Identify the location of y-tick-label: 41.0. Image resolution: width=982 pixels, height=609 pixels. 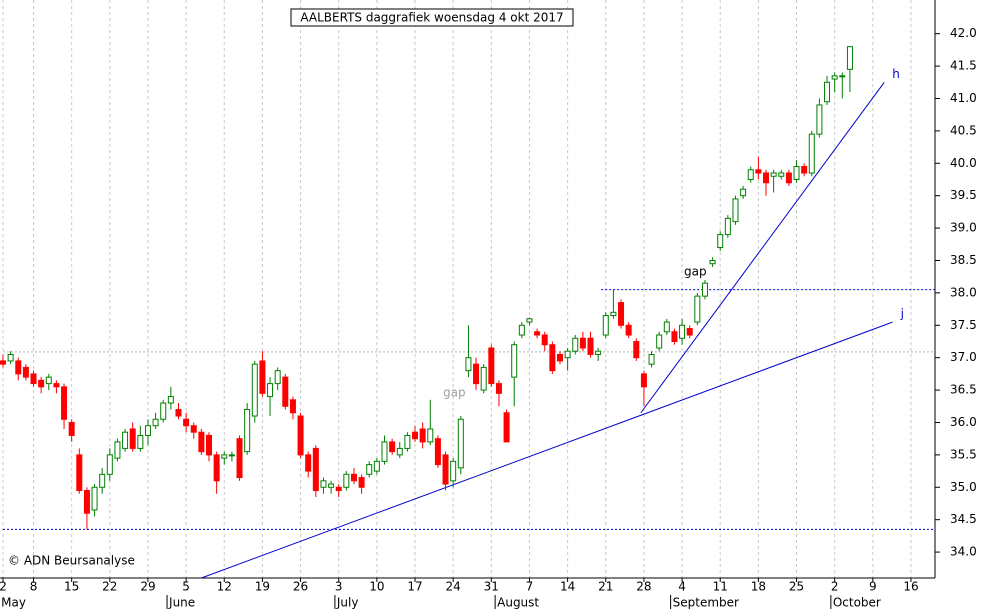
(963, 98).